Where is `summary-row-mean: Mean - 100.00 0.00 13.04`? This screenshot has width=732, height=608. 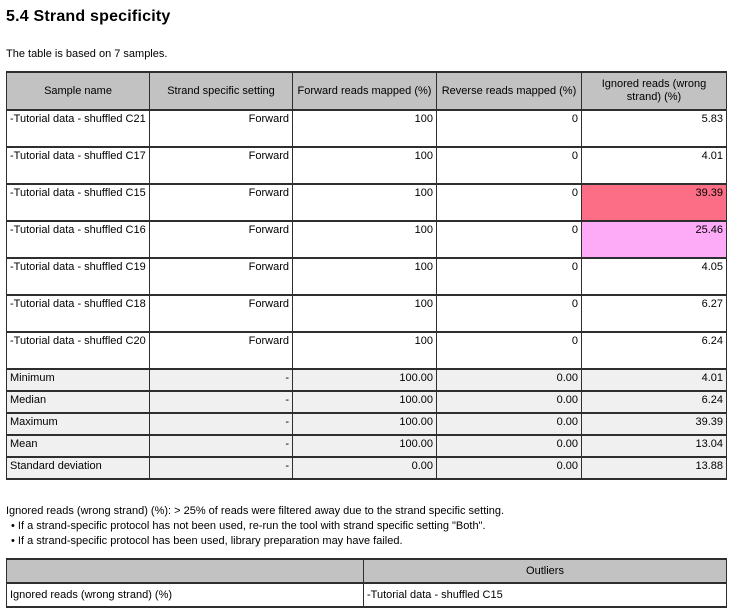 summary-row-mean: Mean - 100.00 0.00 13.04 is located at coordinates (366, 446).